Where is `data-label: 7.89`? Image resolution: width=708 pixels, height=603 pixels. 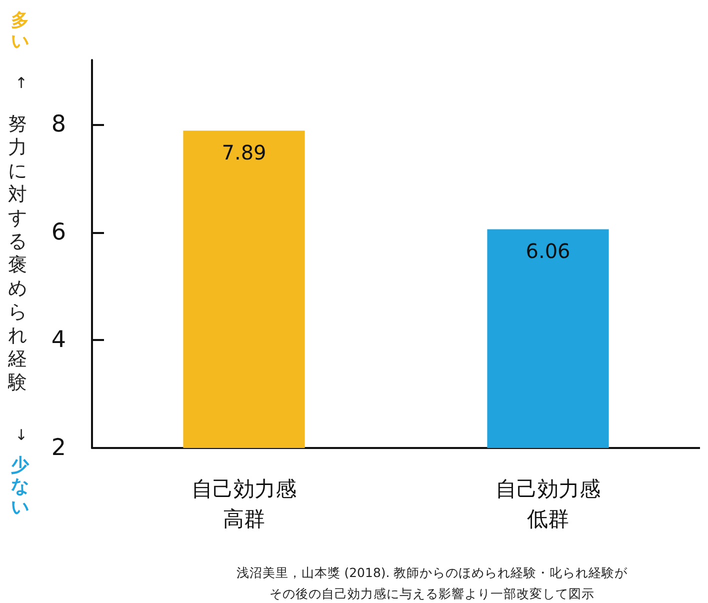
data-label: 7.89 is located at coordinates (244, 152).